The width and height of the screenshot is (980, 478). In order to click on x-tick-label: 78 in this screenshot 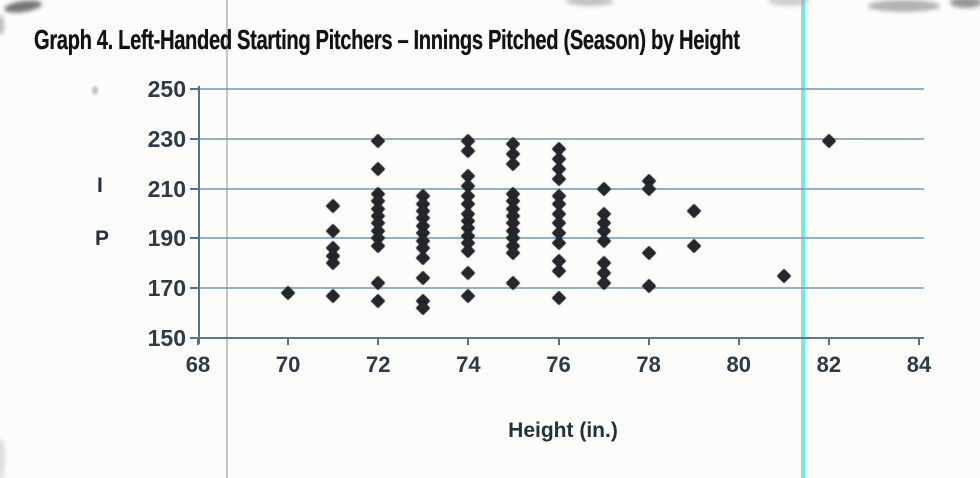, I will do `click(648, 364)`.